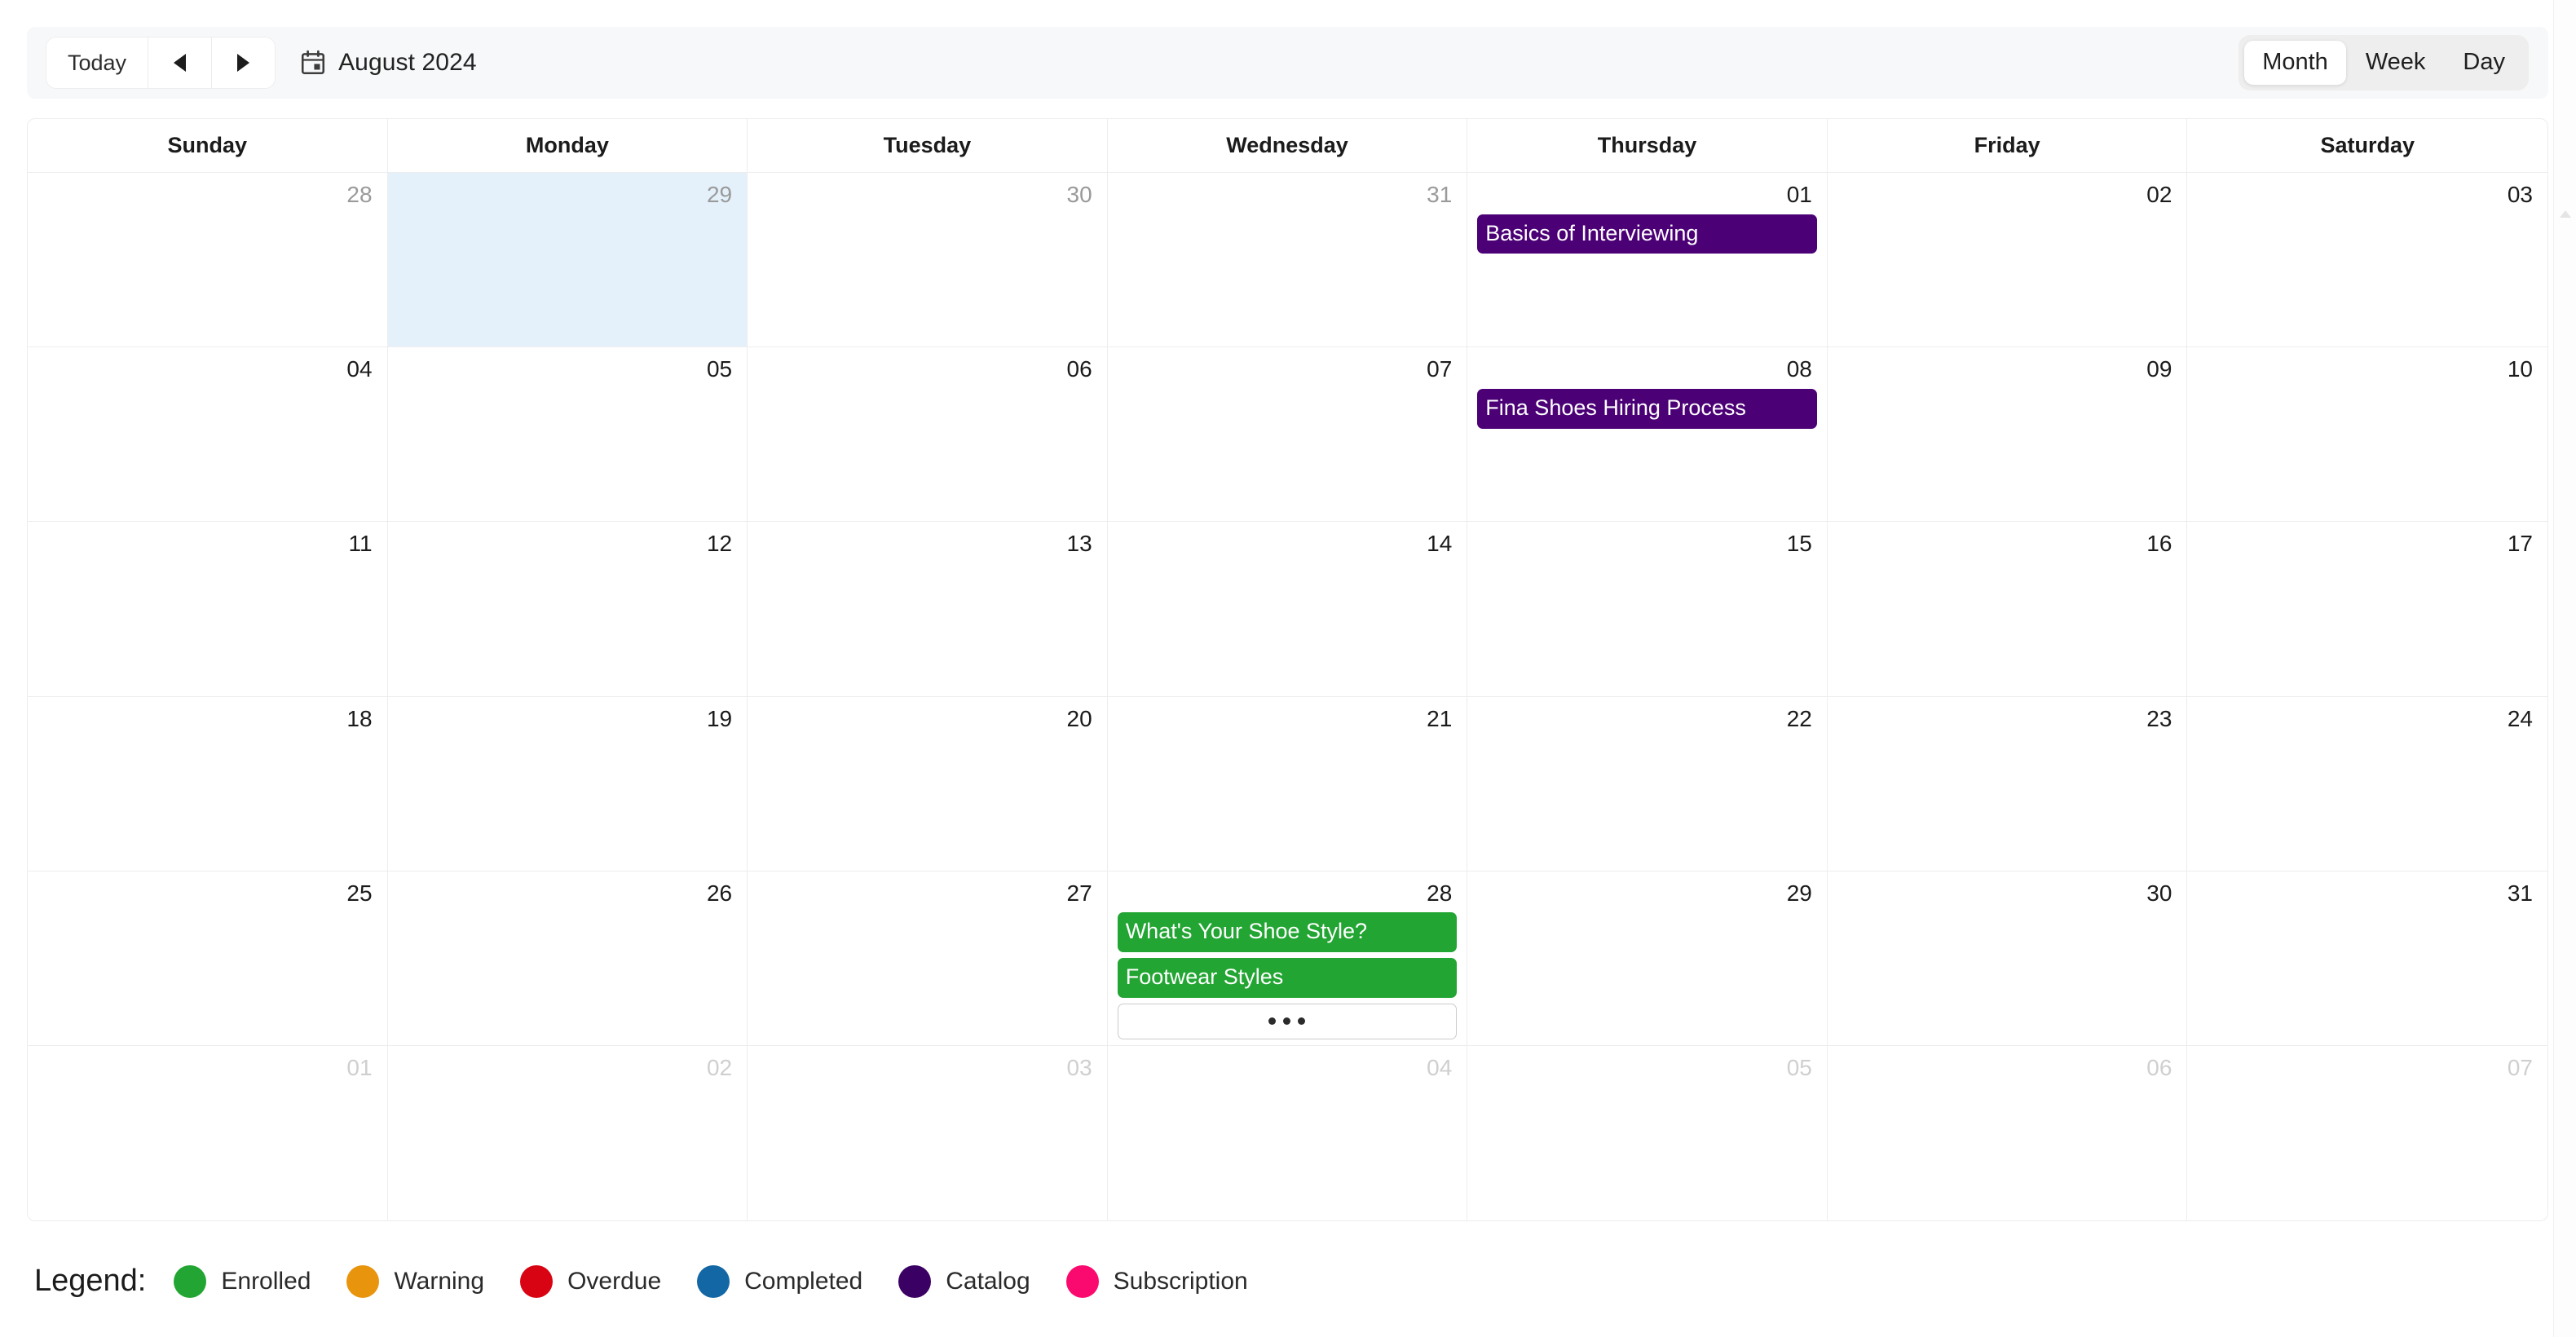 This screenshot has width=2576, height=1337. Describe the element at coordinates (208, 783) in the screenshot. I see `day-cell: 18` at that location.